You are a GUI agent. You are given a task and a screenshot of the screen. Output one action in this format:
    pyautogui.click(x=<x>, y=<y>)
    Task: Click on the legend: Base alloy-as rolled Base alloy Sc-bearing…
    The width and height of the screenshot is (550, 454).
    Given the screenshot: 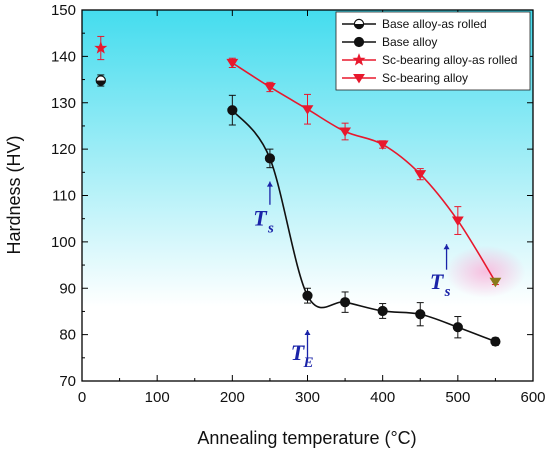 What is the action you would take?
    pyautogui.click(x=433, y=51)
    